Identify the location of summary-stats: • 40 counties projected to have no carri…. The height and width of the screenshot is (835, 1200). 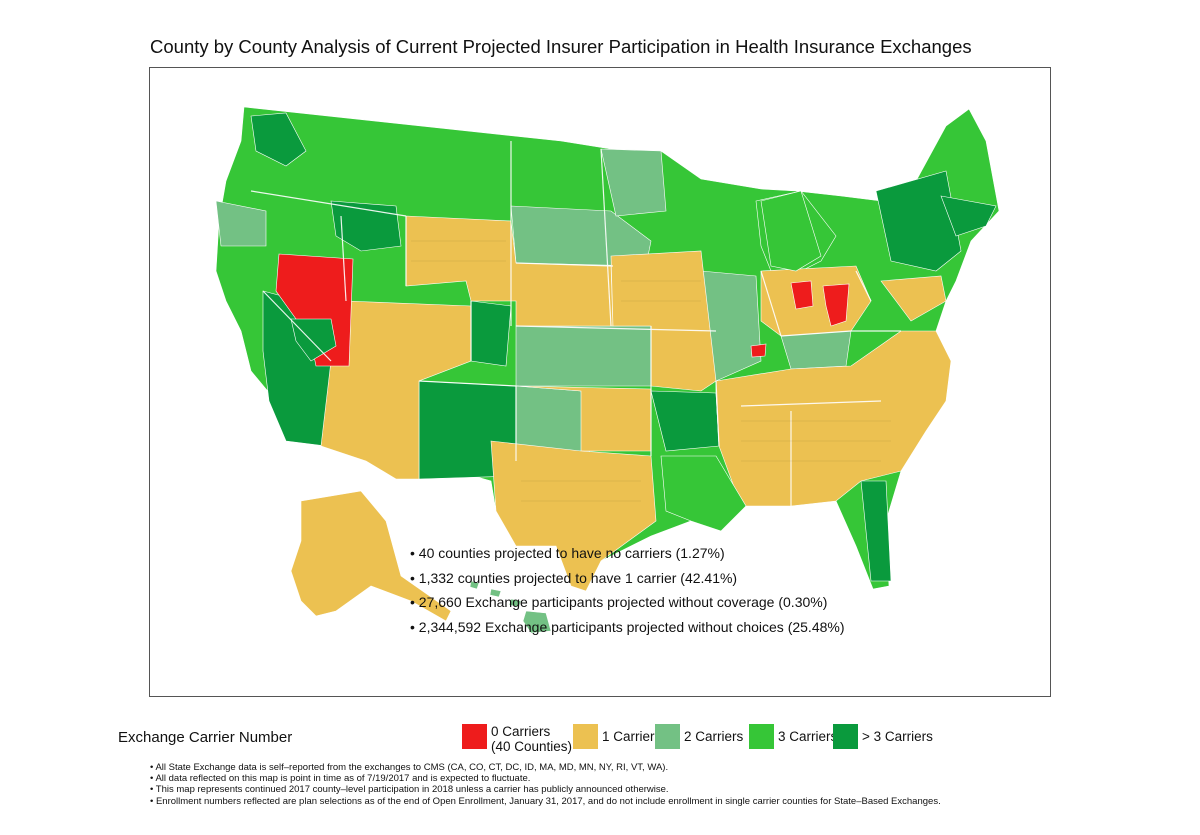
(627, 590).